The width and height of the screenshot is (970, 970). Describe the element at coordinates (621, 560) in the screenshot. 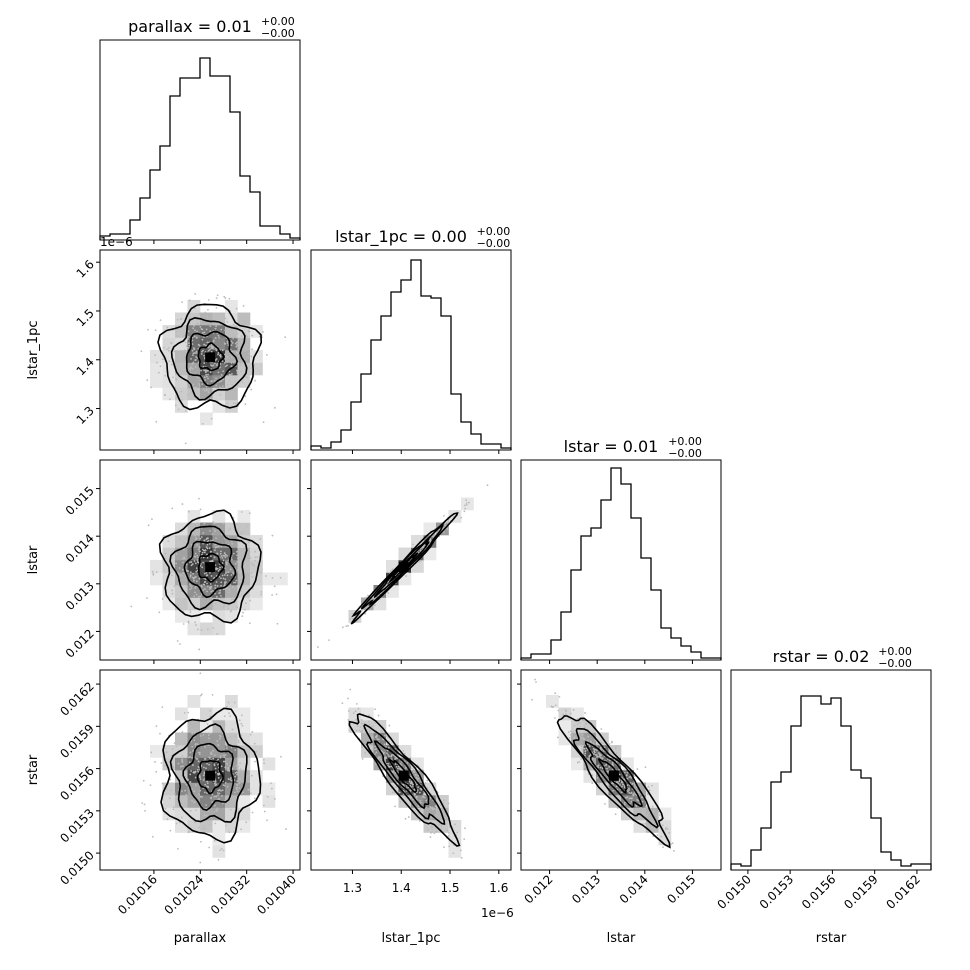

I see `histogram-frame-lstar` at that location.